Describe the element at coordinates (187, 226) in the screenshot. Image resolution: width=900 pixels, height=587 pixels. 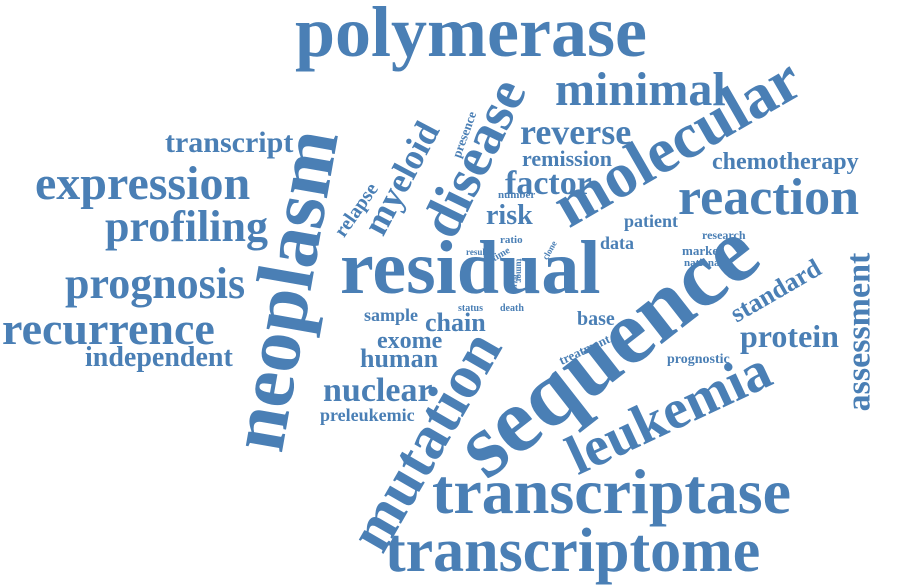
I see `word-profiling: profiling` at that location.